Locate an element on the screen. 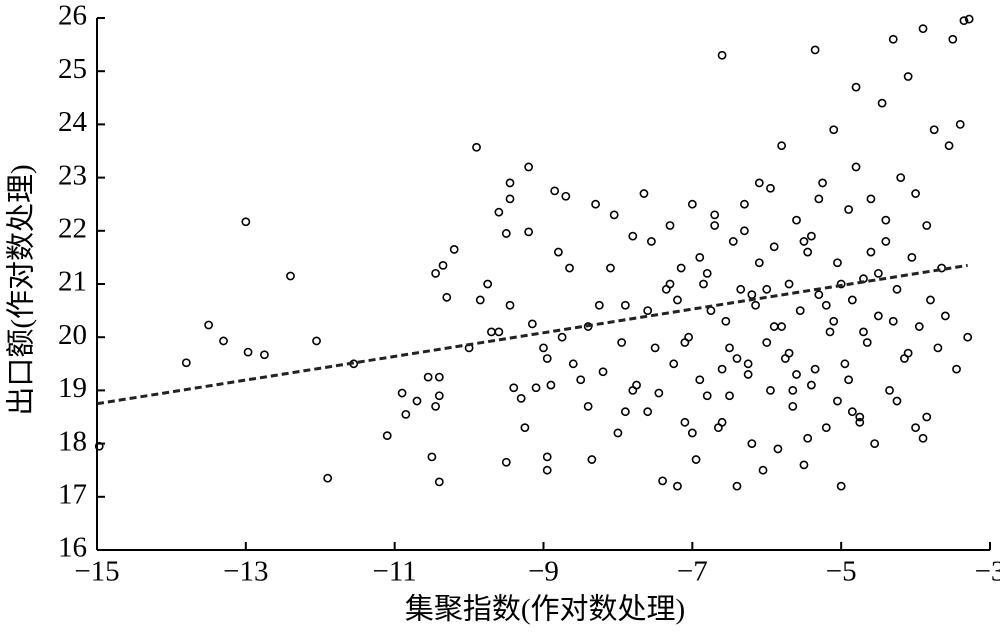 This screenshot has height=640, width=1000. y-tick-label: 19 is located at coordinates (72, 388).